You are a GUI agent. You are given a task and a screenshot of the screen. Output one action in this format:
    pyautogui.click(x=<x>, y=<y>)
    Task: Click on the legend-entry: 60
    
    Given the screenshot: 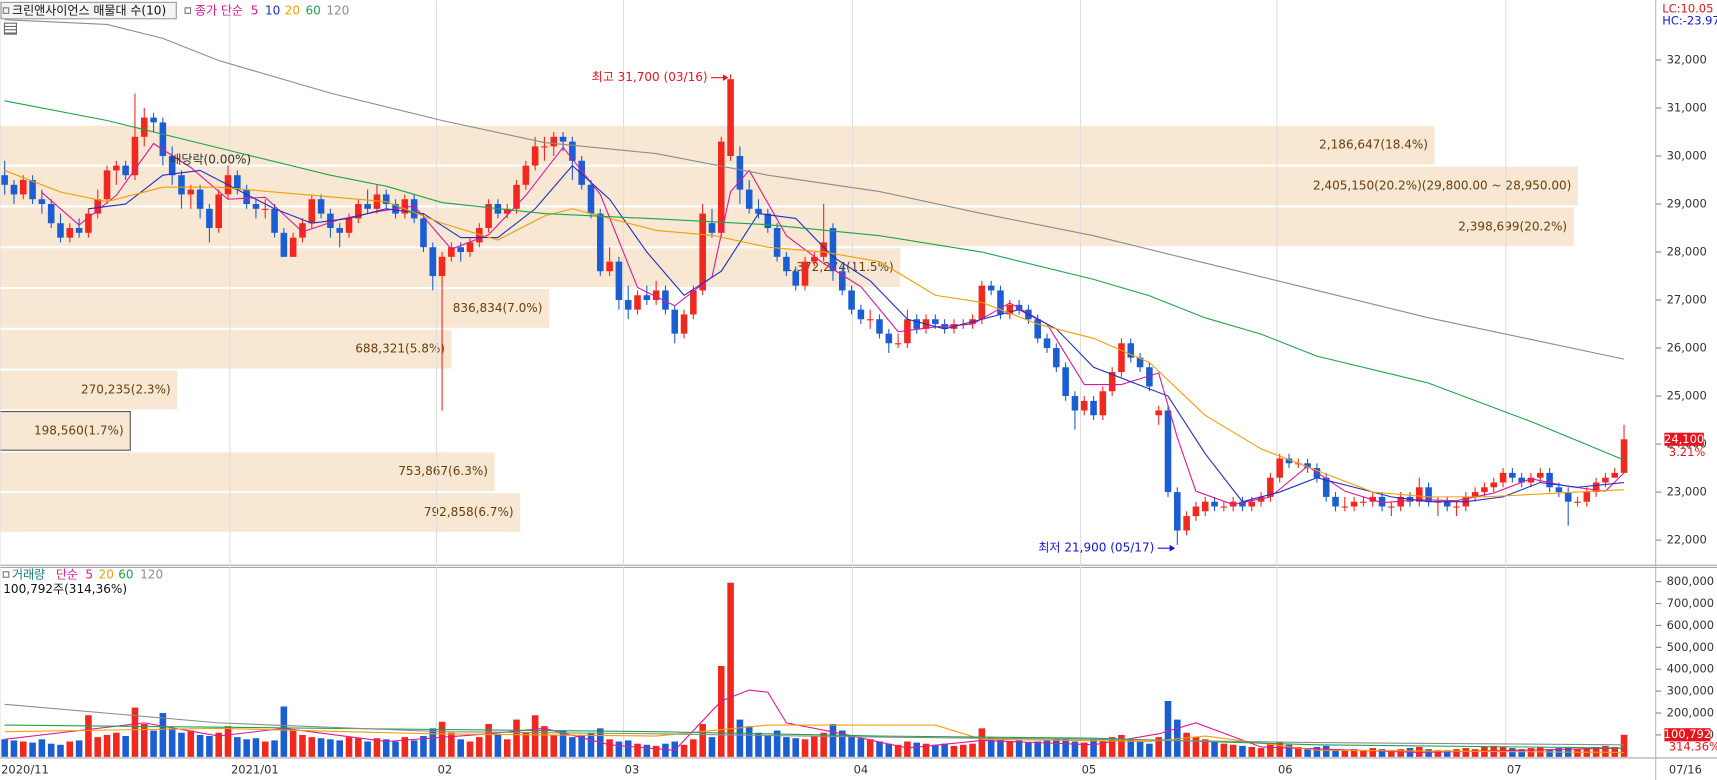 What is the action you would take?
    pyautogui.click(x=125, y=575)
    